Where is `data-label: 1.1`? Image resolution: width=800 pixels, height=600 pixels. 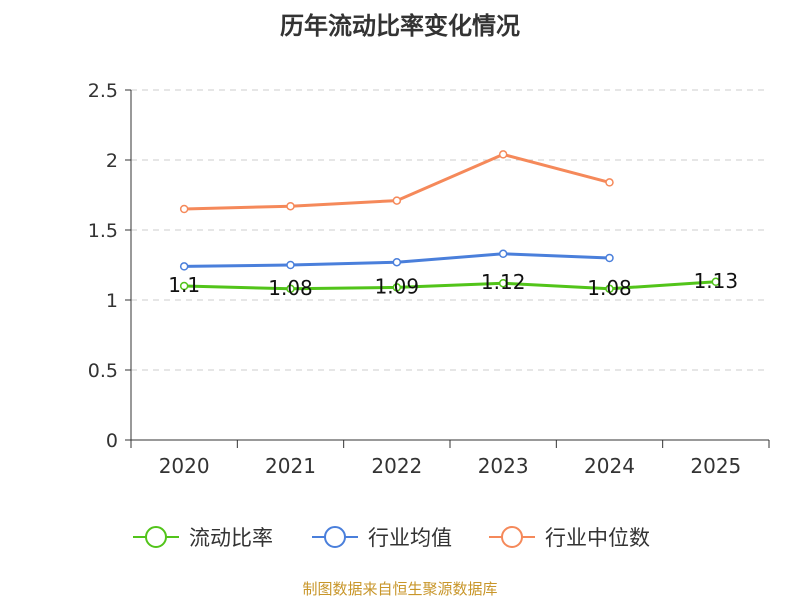
data-label: 1.1 is located at coordinates (184, 285).